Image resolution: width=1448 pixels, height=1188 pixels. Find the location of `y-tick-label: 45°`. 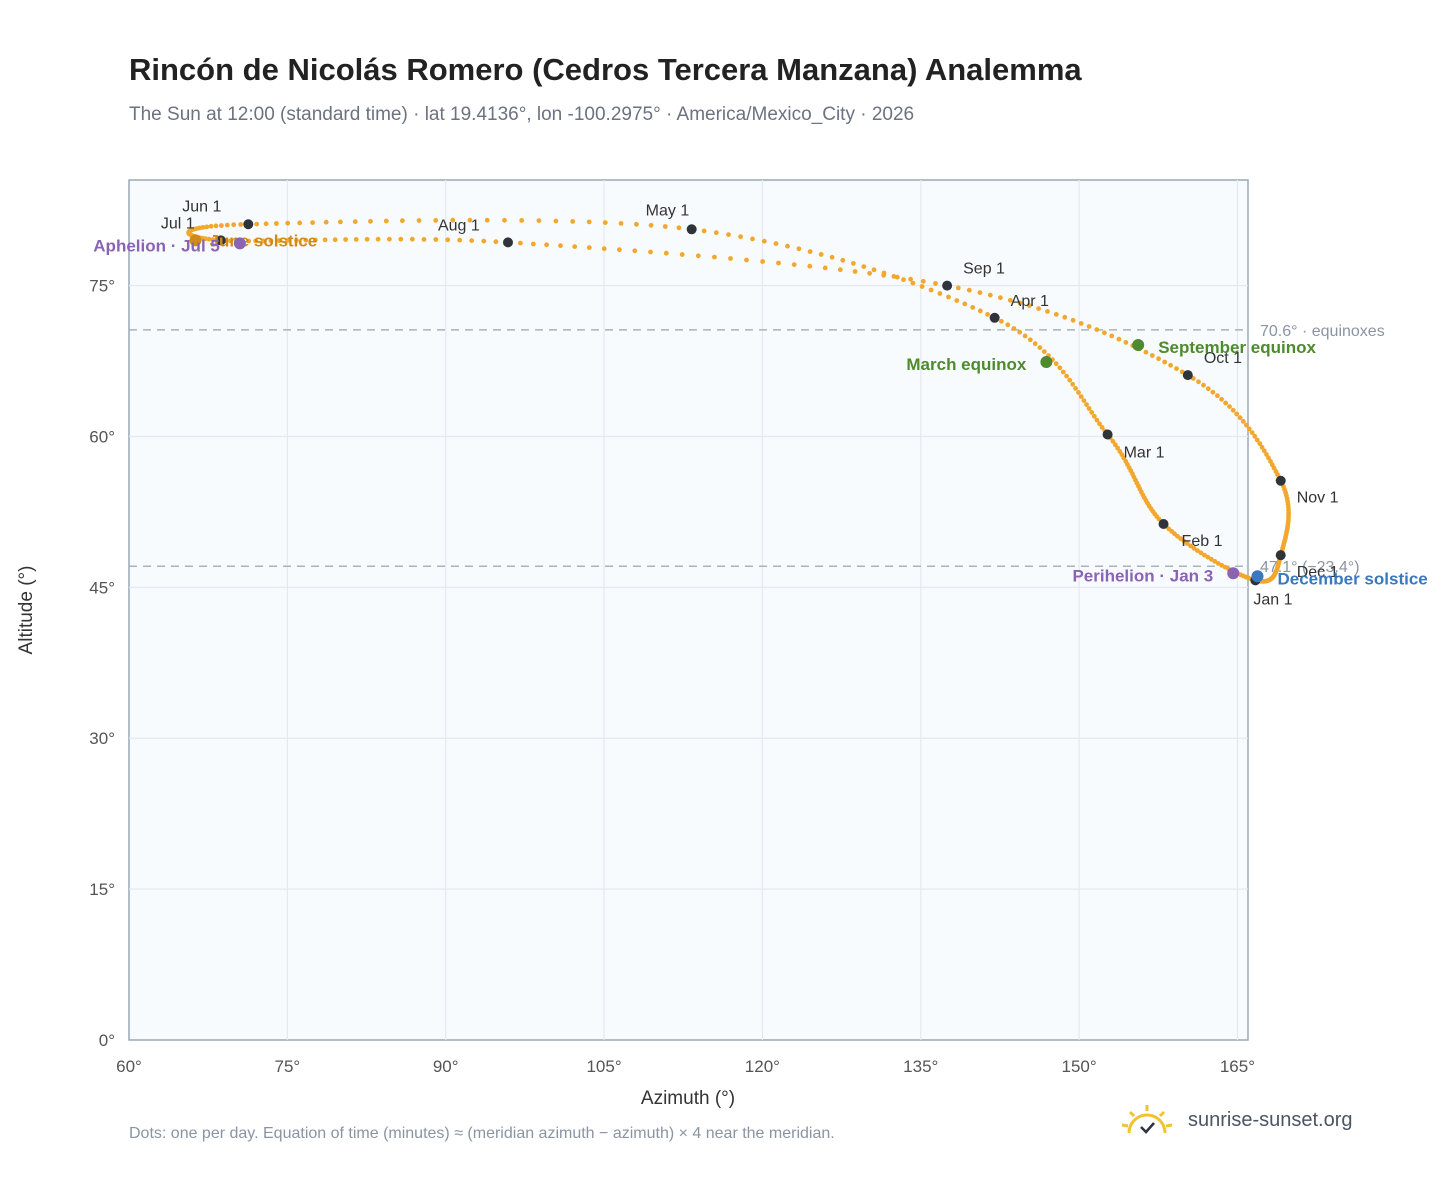

y-tick-label: 45° is located at coordinates (102, 587).